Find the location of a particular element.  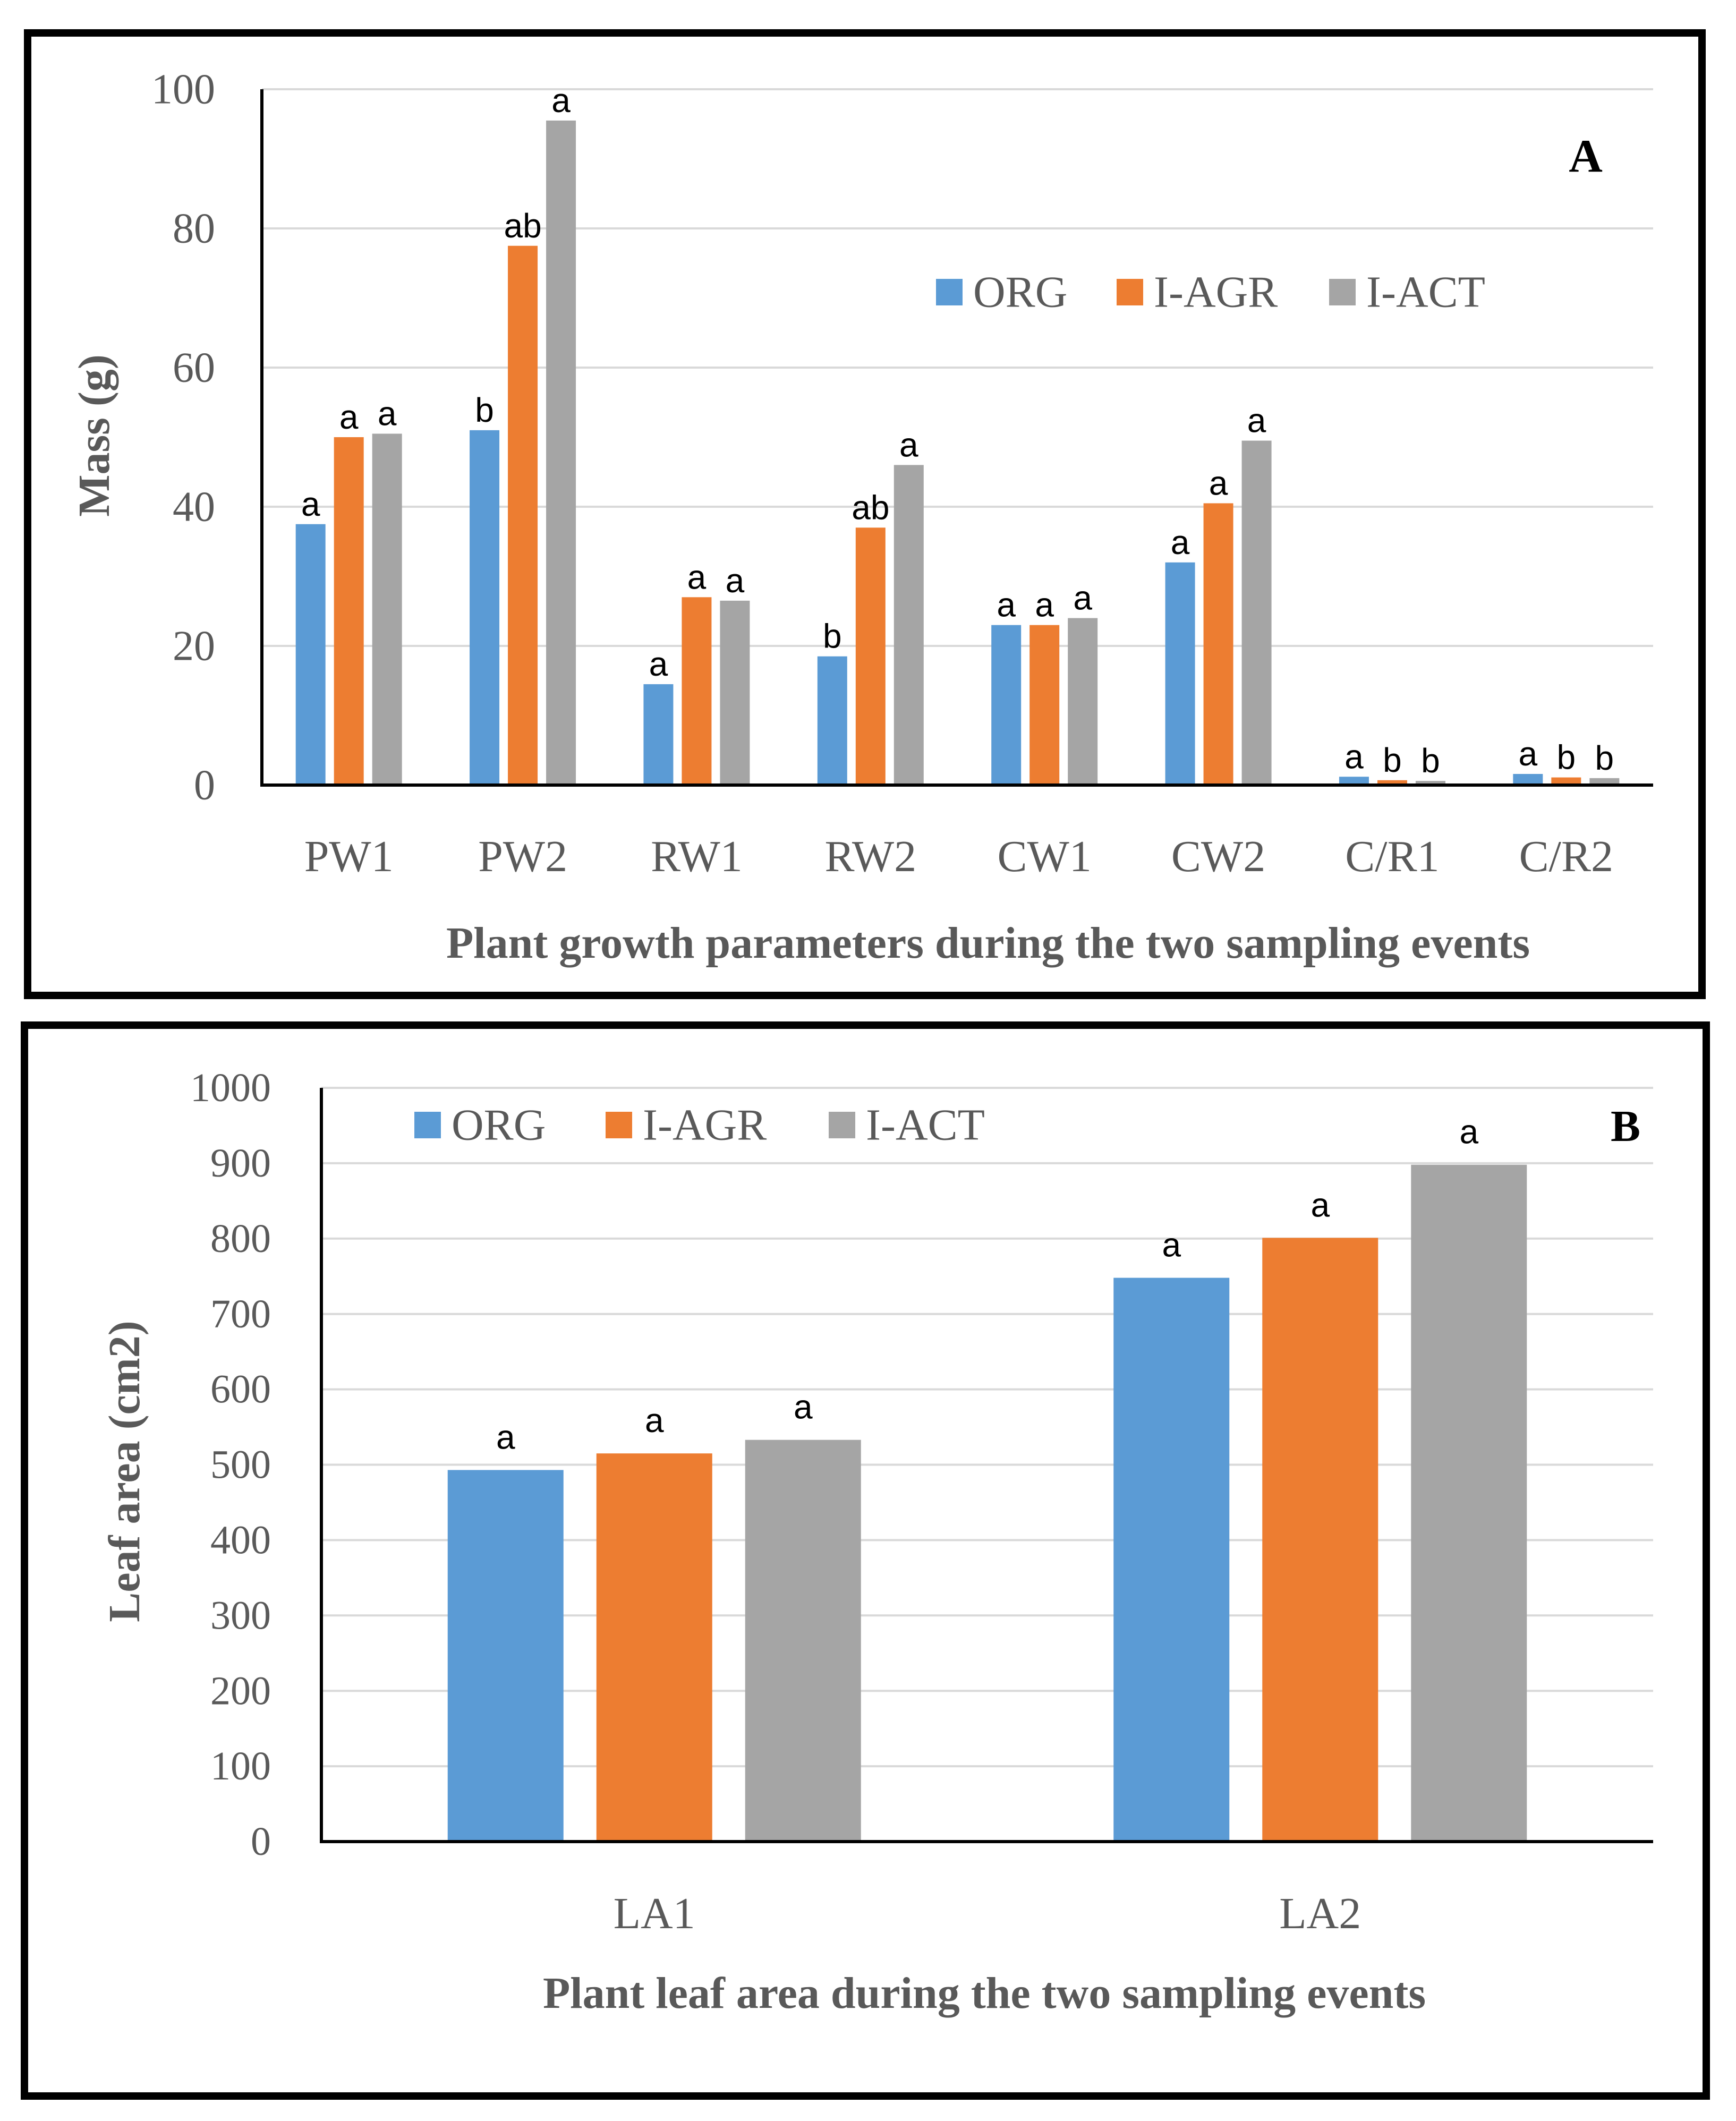

bar-i-act-pw1 is located at coordinates (387, 609).